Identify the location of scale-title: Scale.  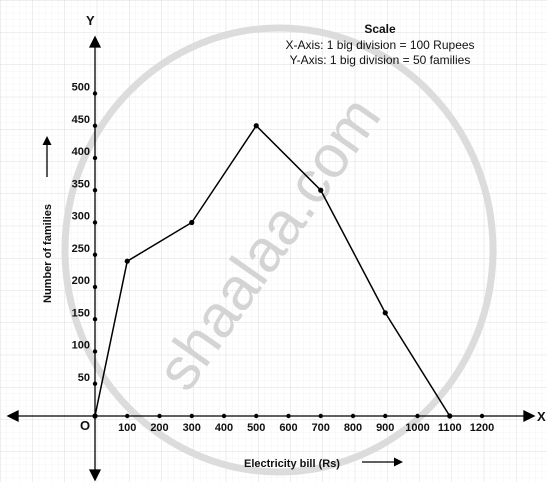
(380, 29).